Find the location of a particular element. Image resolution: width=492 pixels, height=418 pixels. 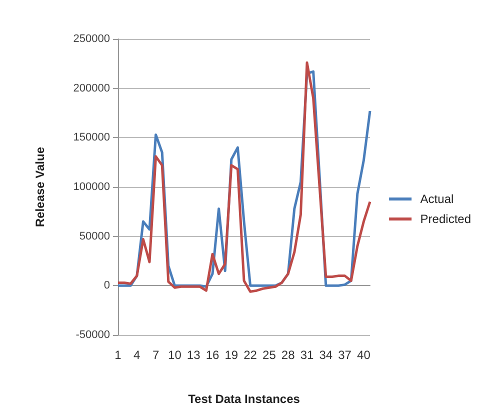

x-tick-label: 31 is located at coordinates (307, 355).